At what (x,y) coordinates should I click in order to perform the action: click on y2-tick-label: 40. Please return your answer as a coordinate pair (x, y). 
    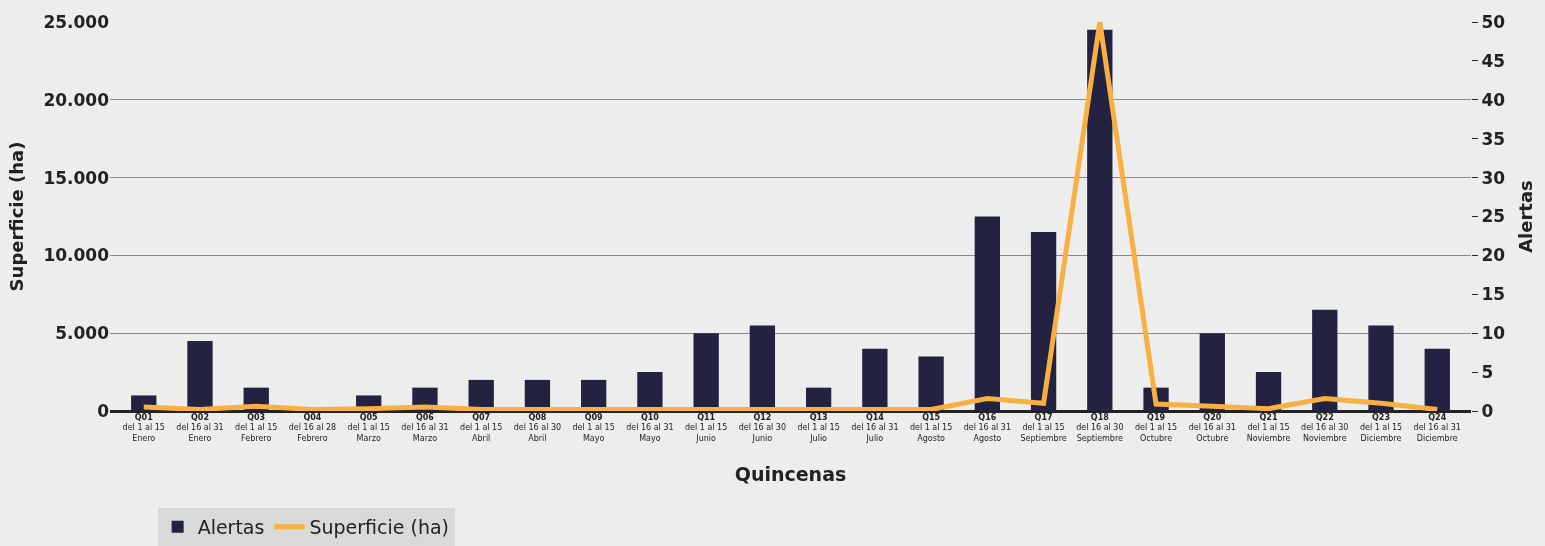
    Looking at the image, I should click on (1493, 99).